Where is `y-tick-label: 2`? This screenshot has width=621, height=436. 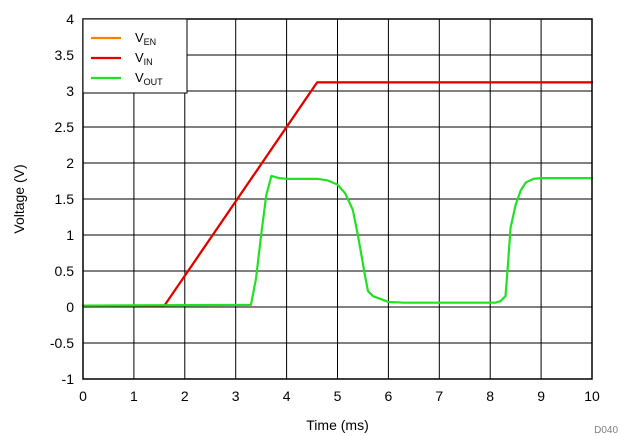 y-tick-label: 2 is located at coordinates (70, 163).